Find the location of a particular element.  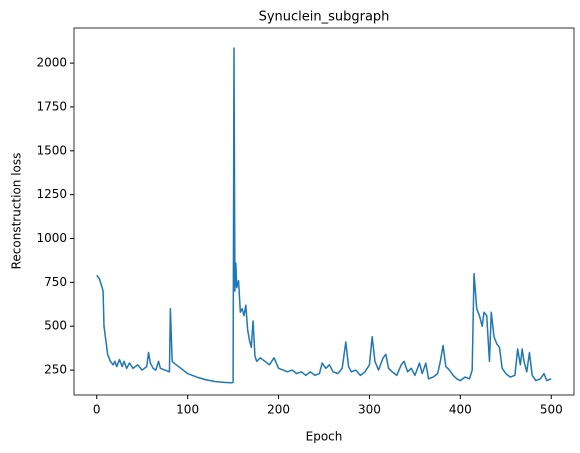

y-tick-label: 500 is located at coordinates (55, 326).